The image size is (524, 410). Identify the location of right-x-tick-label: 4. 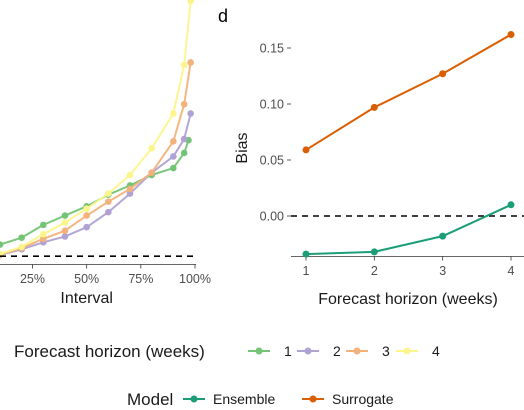
(511, 271).